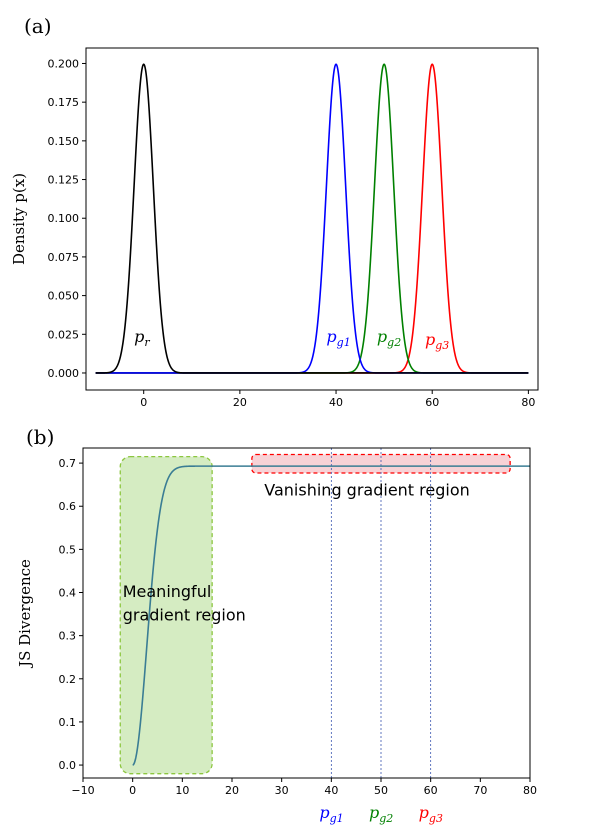 This screenshot has width=596, height=830. What do you see at coordinates (530, 790) in the screenshot?
I see `panel-b-xtick-label: 80` at bounding box center [530, 790].